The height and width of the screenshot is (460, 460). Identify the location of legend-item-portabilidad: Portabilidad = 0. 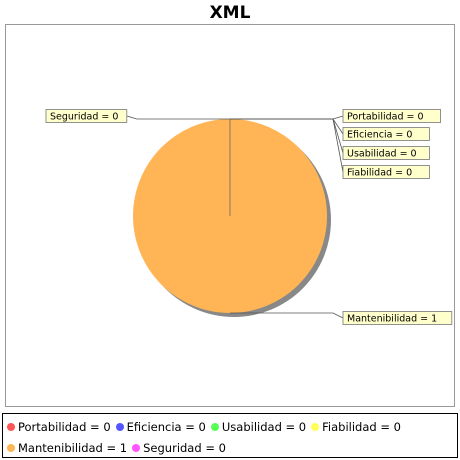
(59, 427).